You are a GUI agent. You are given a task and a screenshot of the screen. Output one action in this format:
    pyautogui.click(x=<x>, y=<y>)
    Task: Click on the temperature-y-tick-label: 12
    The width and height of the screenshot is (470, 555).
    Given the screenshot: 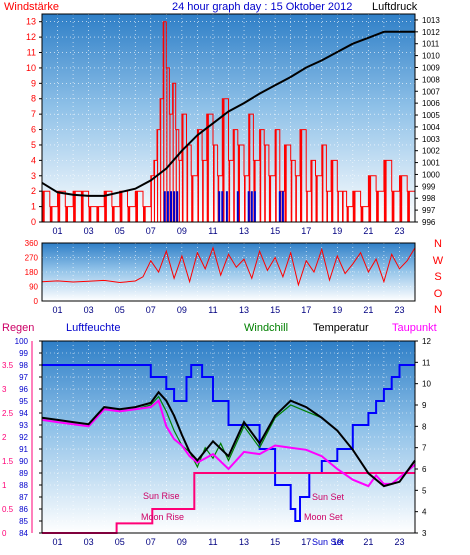 What is the action you would take?
    pyautogui.click(x=426, y=341)
    